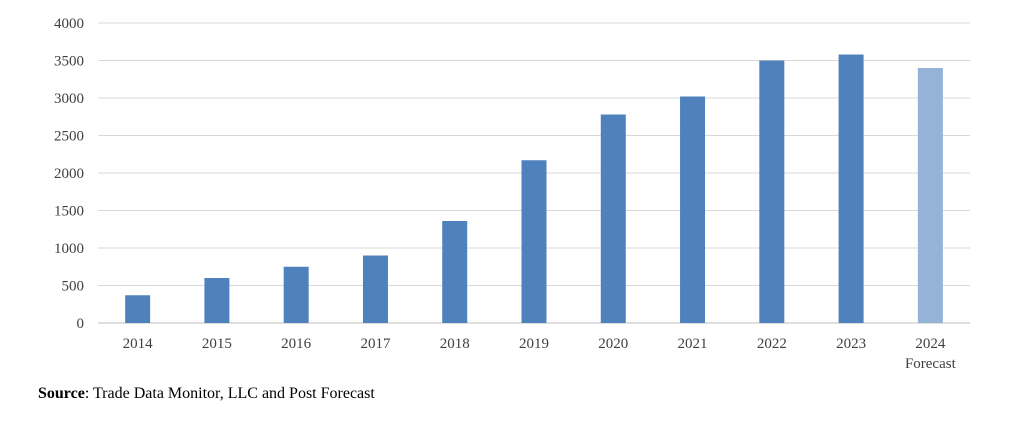  I want to click on x-tick-label: 2021, so click(693, 344).